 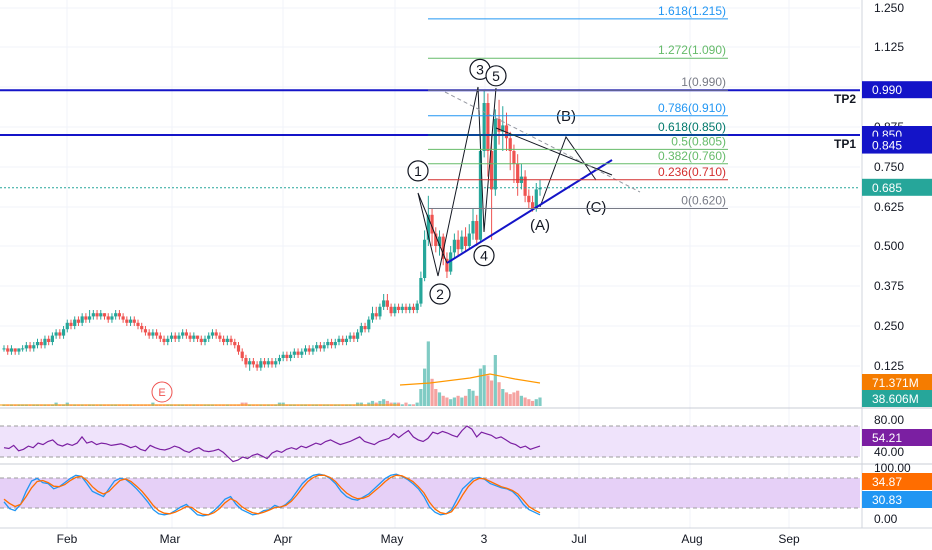 I want to click on rsi-band, so click(x=430, y=441).